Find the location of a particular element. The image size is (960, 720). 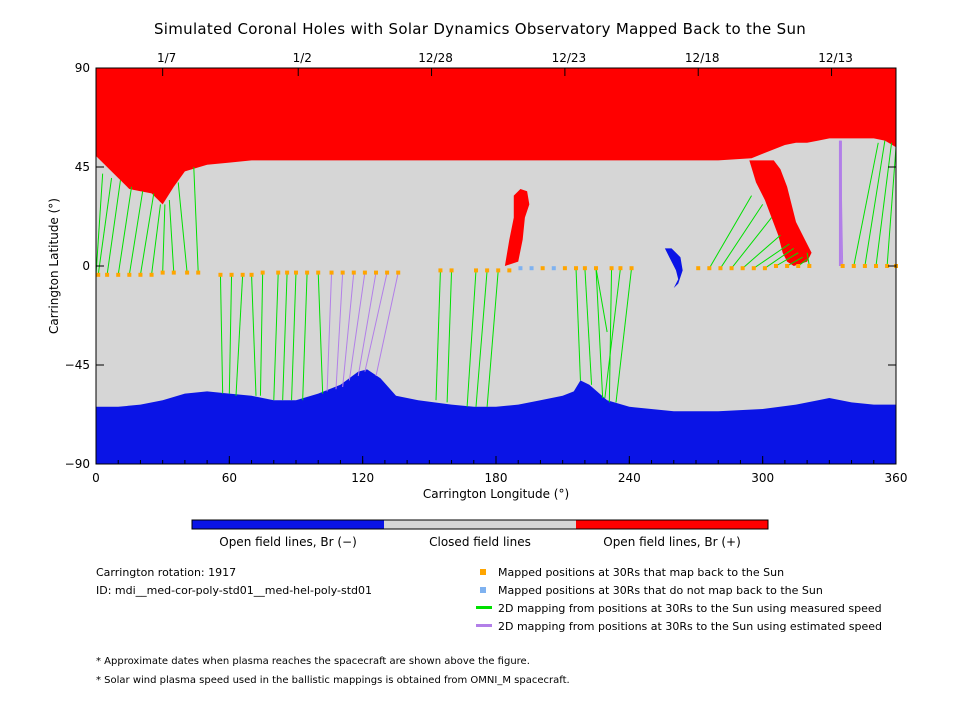

y-tick-label: 45 is located at coordinates (82, 167).